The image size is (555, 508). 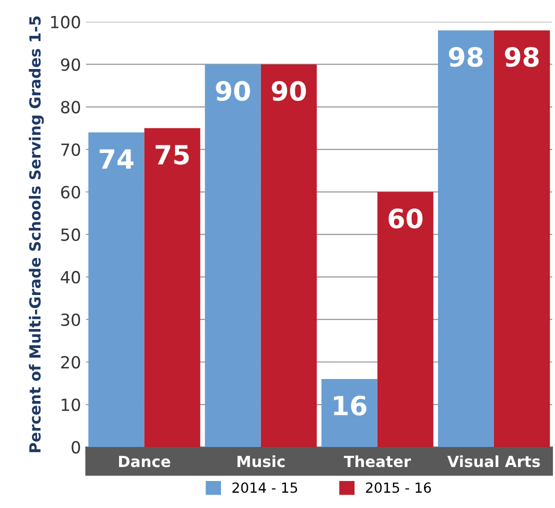 What do you see at coordinates (350, 406) in the screenshot?
I see `data-label: 16` at bounding box center [350, 406].